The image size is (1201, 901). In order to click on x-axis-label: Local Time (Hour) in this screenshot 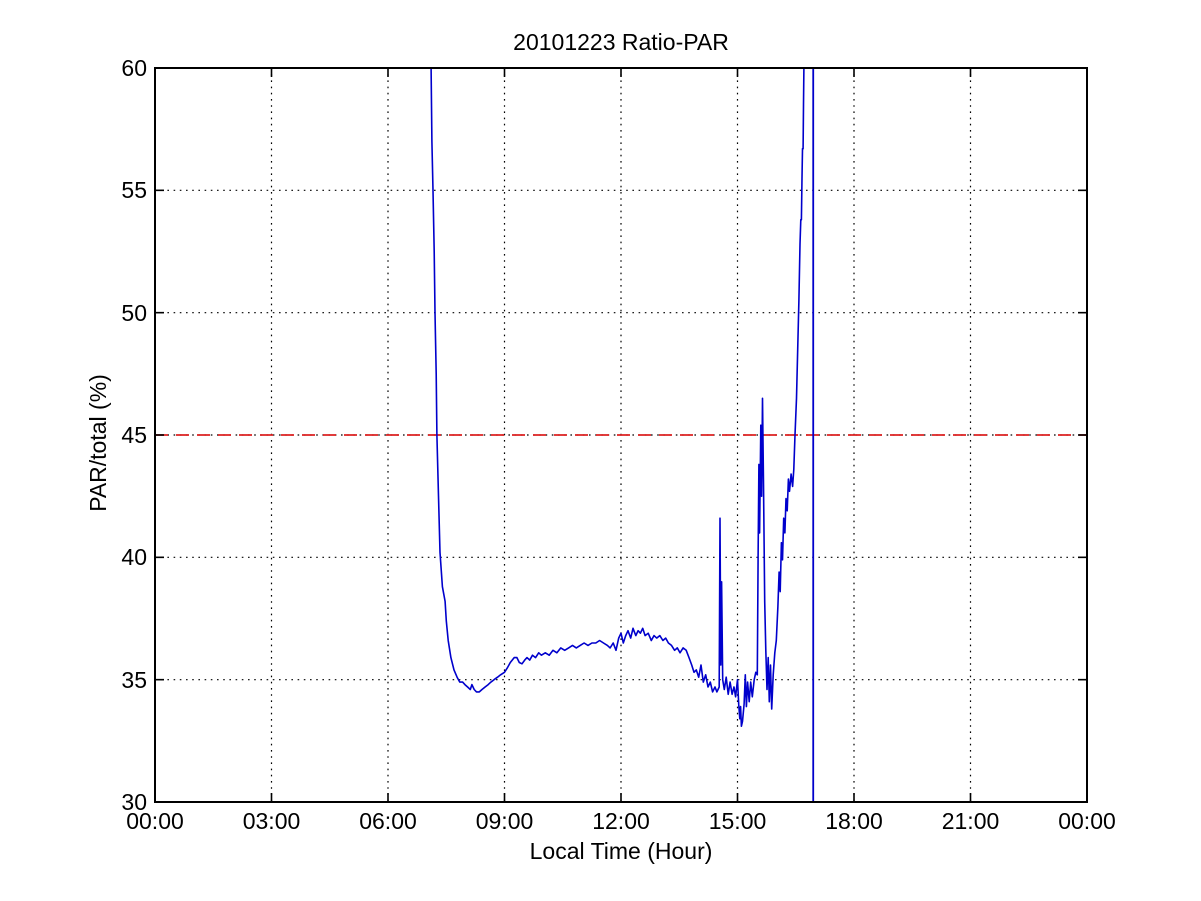, I will do `click(621, 851)`.